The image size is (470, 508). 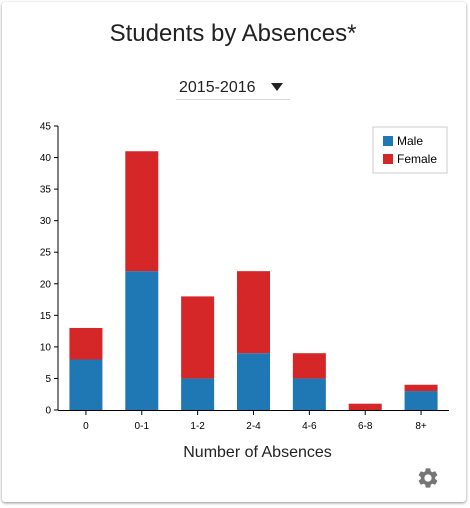 I want to click on y-tick-label: 0, so click(x=48, y=411).